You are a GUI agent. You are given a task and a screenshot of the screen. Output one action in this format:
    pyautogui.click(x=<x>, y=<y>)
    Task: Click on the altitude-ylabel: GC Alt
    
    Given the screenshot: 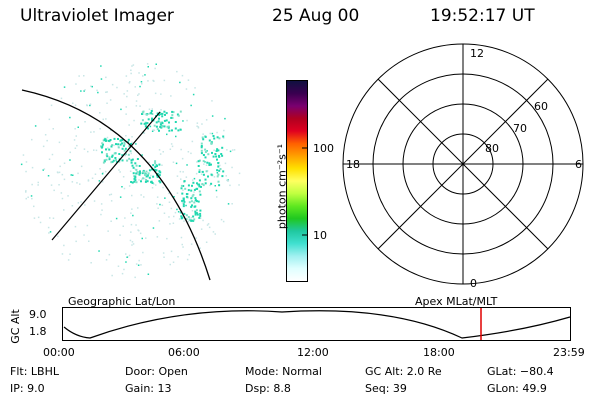 What is the action you would take?
    pyautogui.click(x=15, y=326)
    